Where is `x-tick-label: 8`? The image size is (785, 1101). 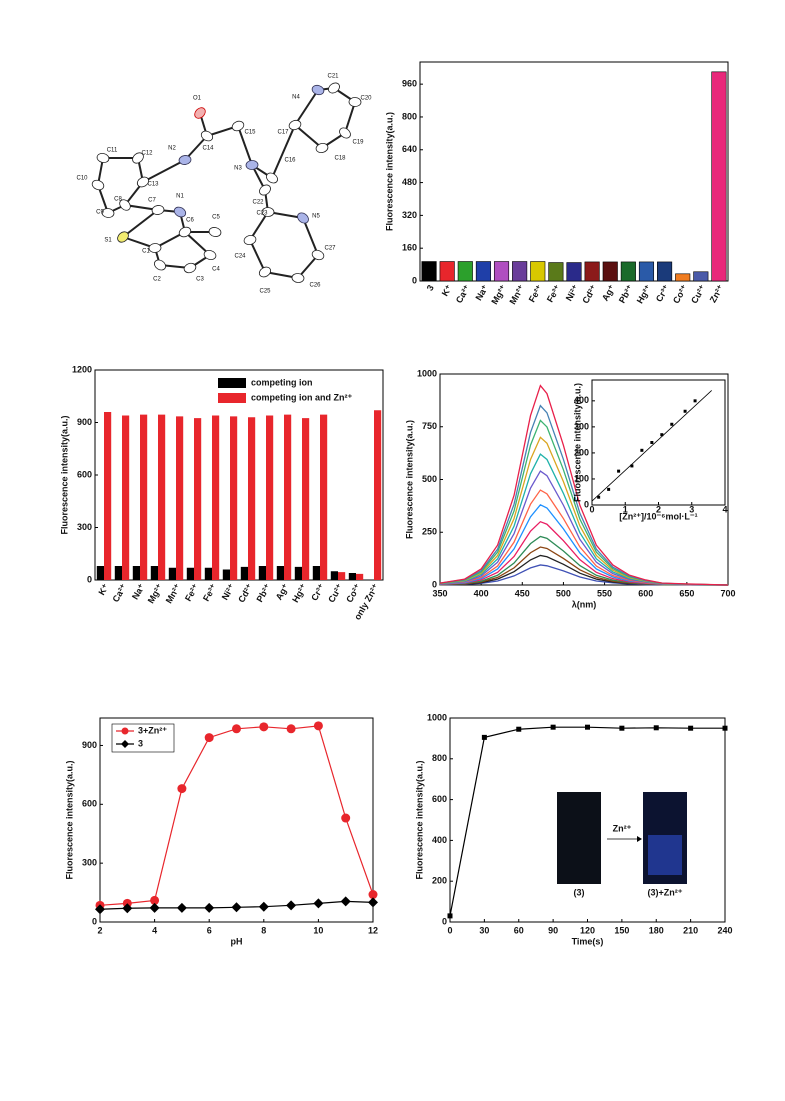
x-tick-label: 8 is located at coordinates (263, 930).